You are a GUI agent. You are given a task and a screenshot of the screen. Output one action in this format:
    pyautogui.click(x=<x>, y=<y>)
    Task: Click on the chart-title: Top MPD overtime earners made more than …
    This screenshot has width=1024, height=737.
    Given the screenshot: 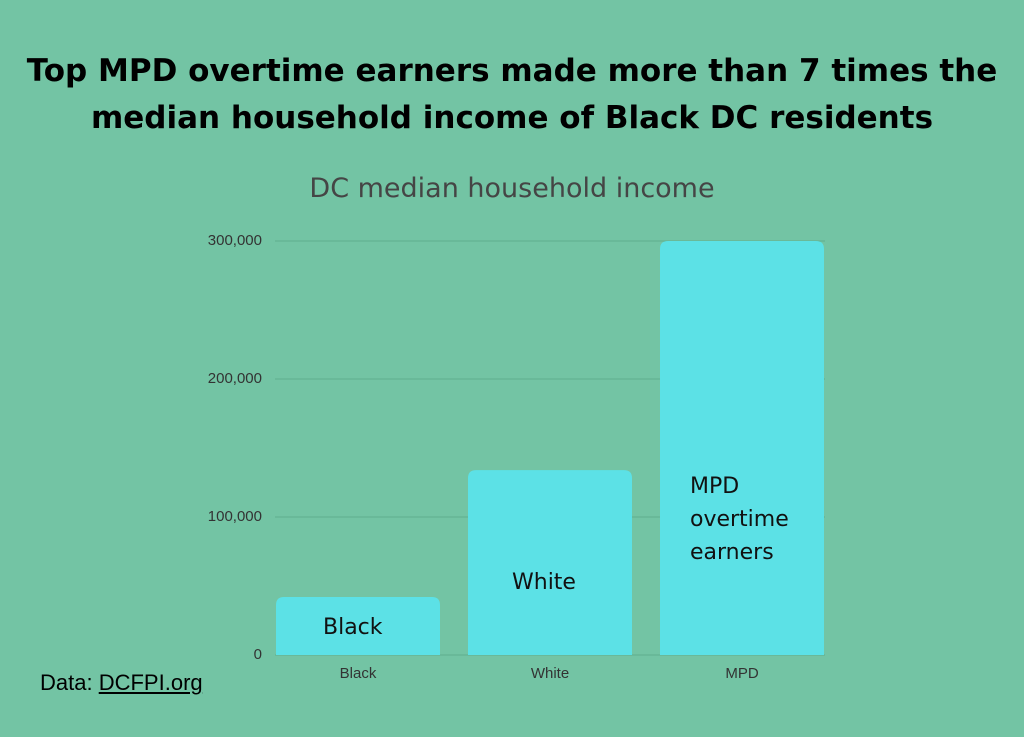 What is the action you would take?
    pyautogui.click(x=512, y=94)
    